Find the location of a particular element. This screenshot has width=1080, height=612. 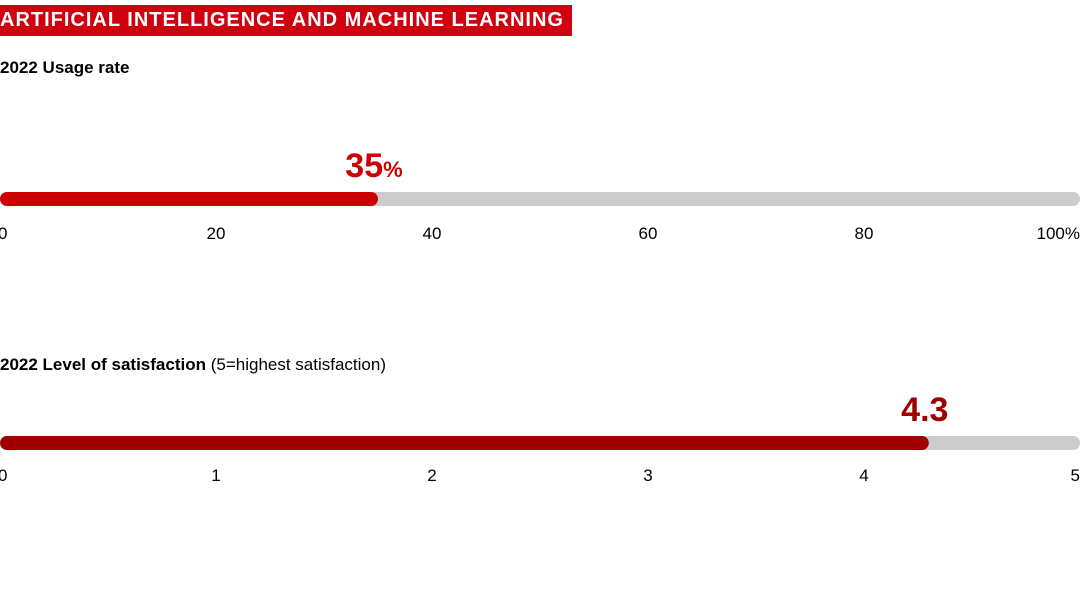

satisfaction-value-number: 4.3 is located at coordinates (924, 410).